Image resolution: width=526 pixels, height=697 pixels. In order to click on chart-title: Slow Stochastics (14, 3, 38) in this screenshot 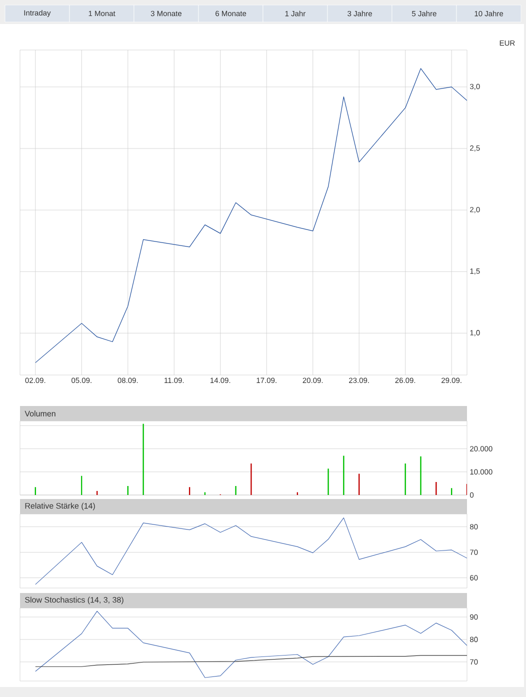, I will do `click(74, 600)`.